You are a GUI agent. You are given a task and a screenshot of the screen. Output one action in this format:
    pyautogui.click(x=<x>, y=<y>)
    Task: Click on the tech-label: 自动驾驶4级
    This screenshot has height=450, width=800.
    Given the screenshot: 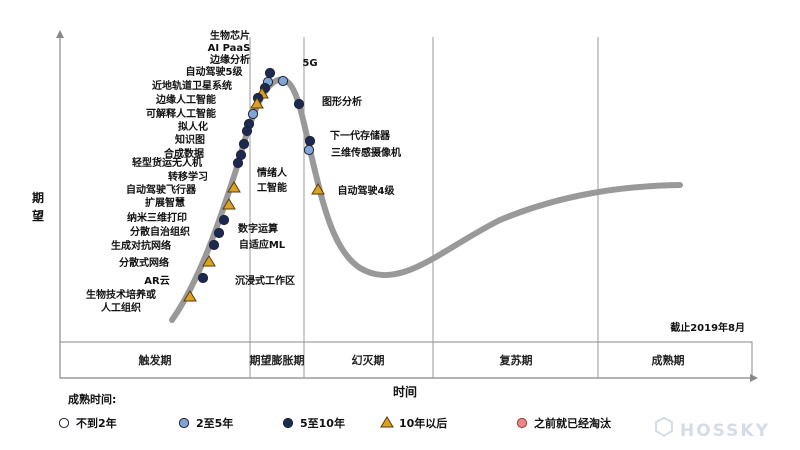 What is the action you would take?
    pyautogui.click(x=367, y=190)
    